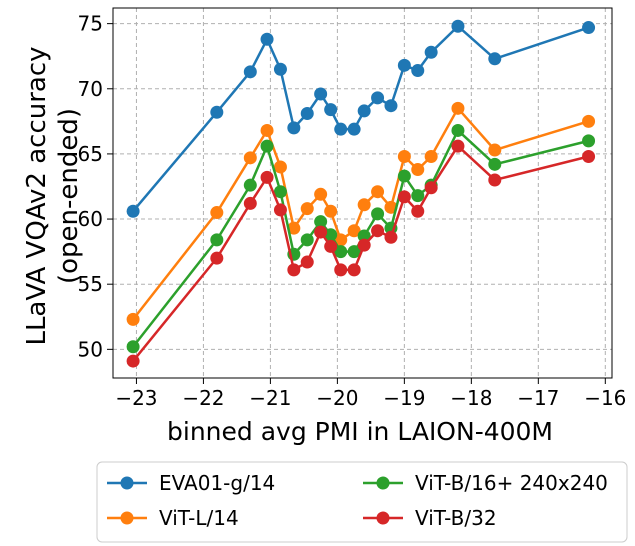 Image resolution: width=635 pixels, height=546 pixels. What do you see at coordinates (90, 349) in the screenshot?
I see `y-tick-label: 50` at bounding box center [90, 349].